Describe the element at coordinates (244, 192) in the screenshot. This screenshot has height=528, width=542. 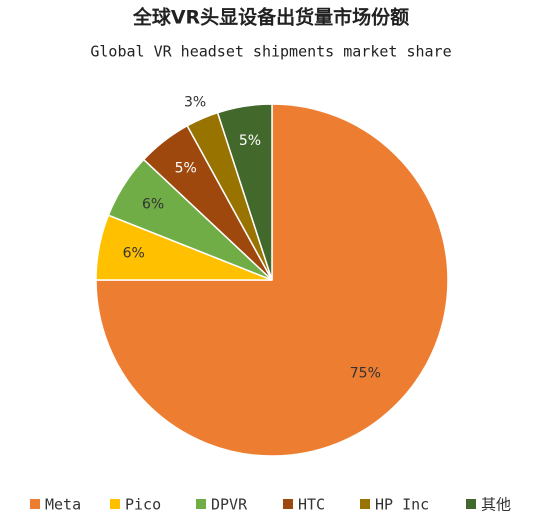
I see `pie-slice` at that location.